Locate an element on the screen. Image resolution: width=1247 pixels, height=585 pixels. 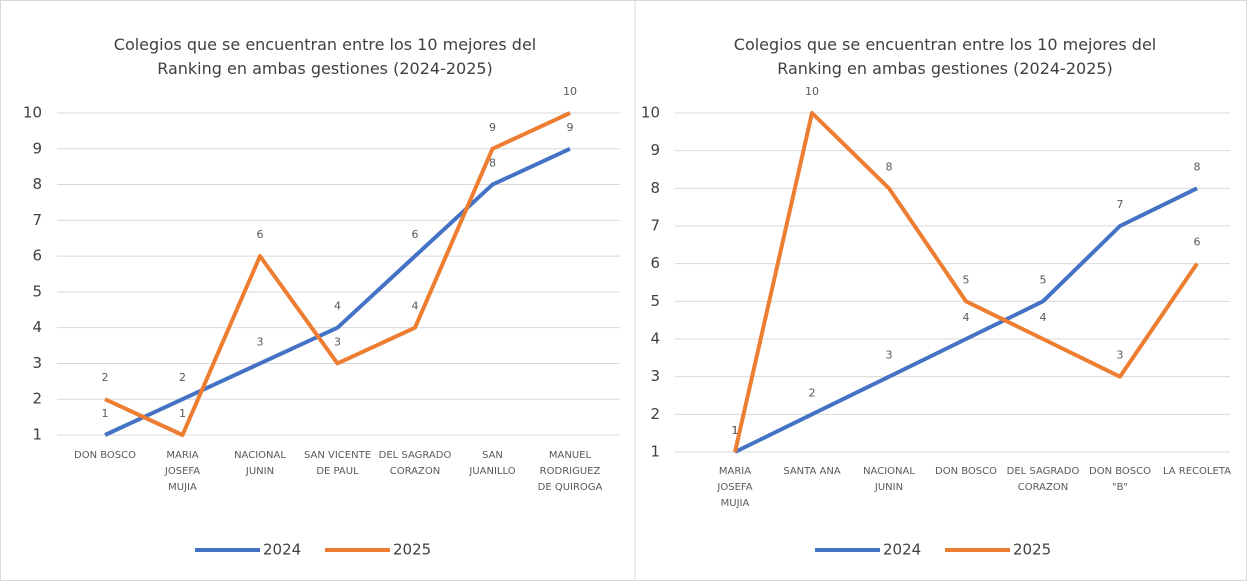
x-tick-label: SAN JUANILLO is located at coordinates (491, 463).